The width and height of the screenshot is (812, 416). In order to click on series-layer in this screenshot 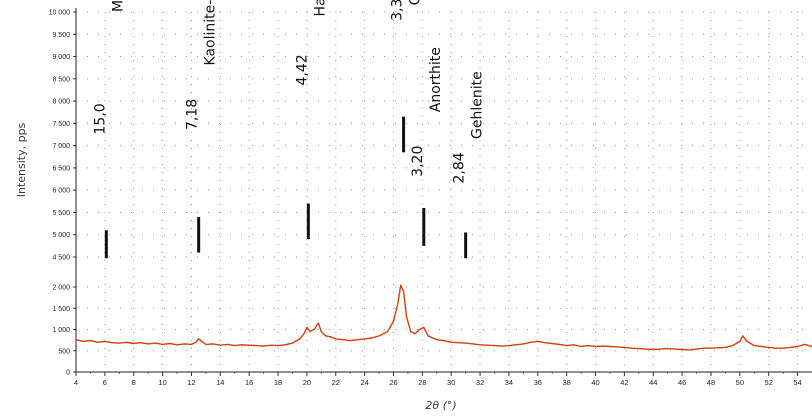, I will do `click(443, 317)`.